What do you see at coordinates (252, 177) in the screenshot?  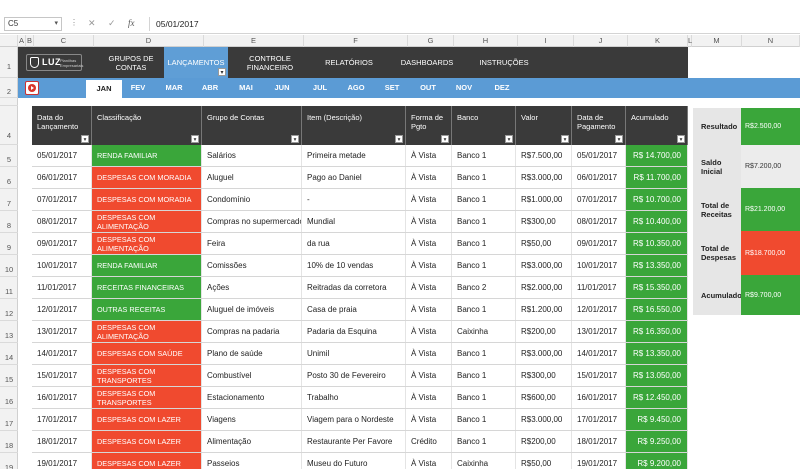 I see `cell-group: Aluguel` at bounding box center [252, 177].